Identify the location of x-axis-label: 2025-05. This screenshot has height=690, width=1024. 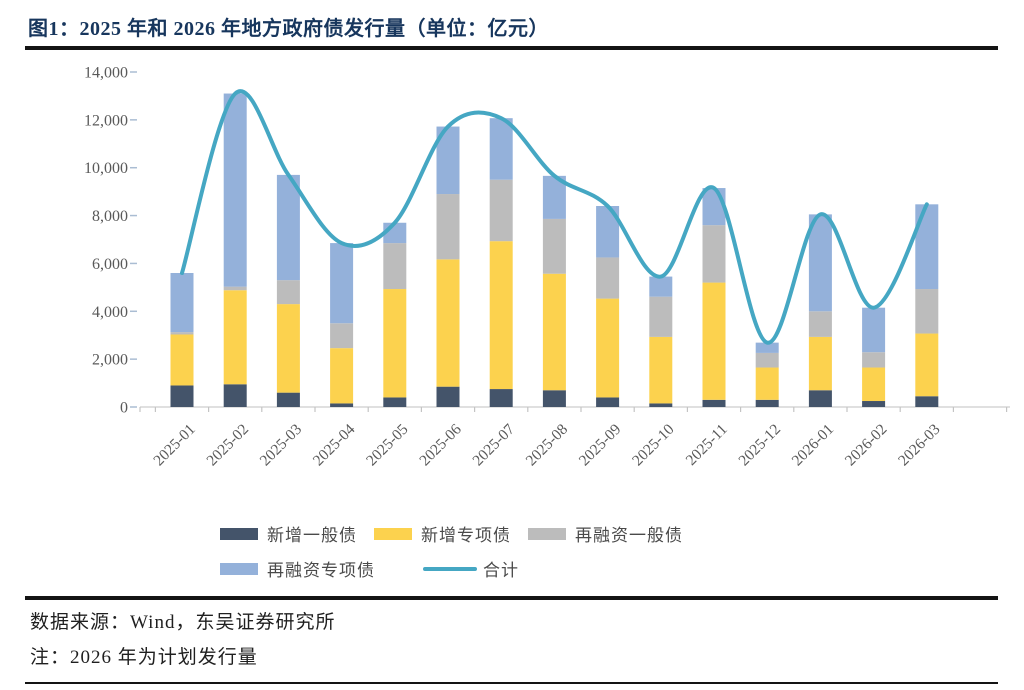
(387, 445).